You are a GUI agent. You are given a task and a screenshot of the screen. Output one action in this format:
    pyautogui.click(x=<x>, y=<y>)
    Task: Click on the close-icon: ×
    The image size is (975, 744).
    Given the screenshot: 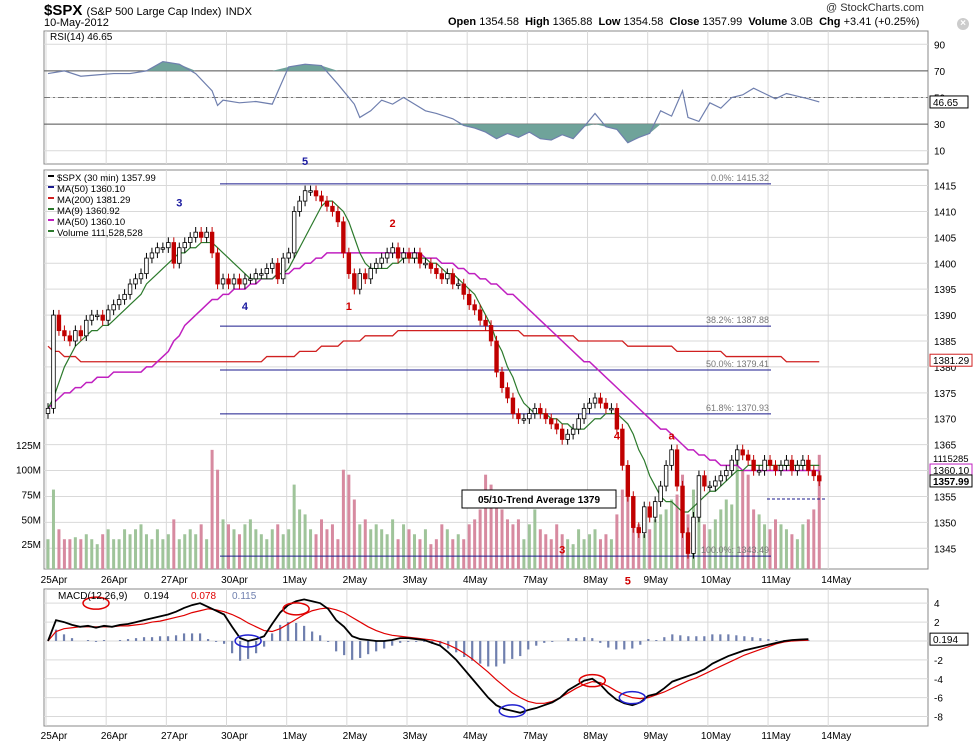 What is the action you would take?
    pyautogui.click(x=963, y=24)
    